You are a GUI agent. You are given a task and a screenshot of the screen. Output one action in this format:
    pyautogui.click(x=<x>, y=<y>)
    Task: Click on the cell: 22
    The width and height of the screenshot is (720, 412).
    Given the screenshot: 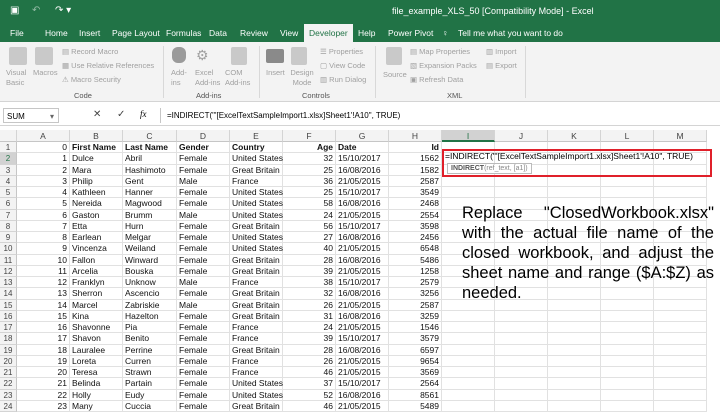 What is the action you would take?
    pyautogui.click(x=43, y=395)
    